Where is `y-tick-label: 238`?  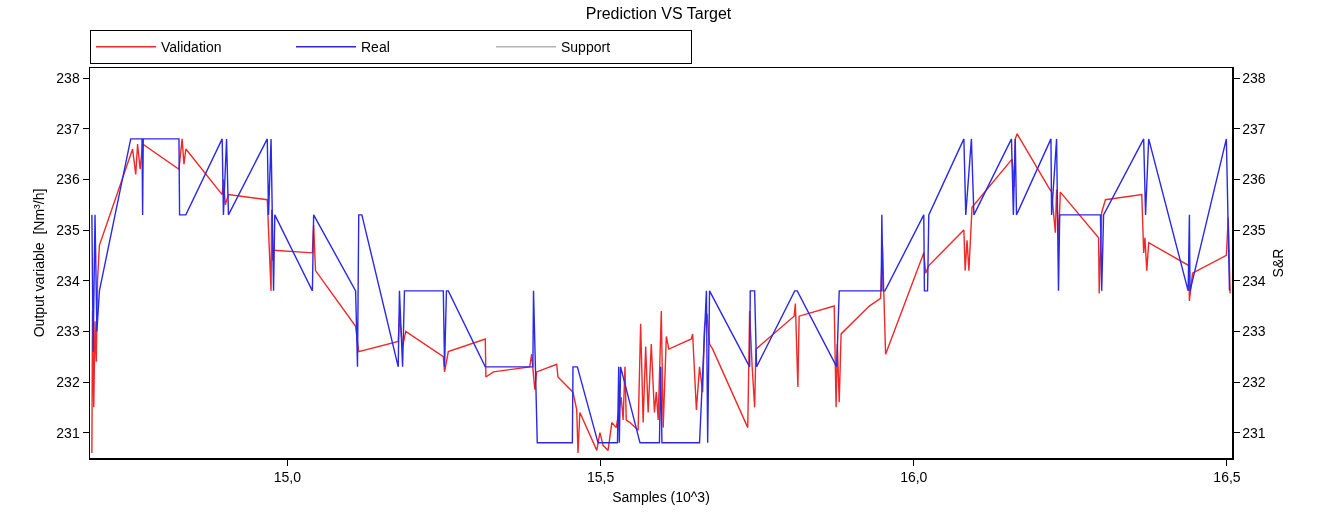
y-tick-label: 238 is located at coordinates (68, 78).